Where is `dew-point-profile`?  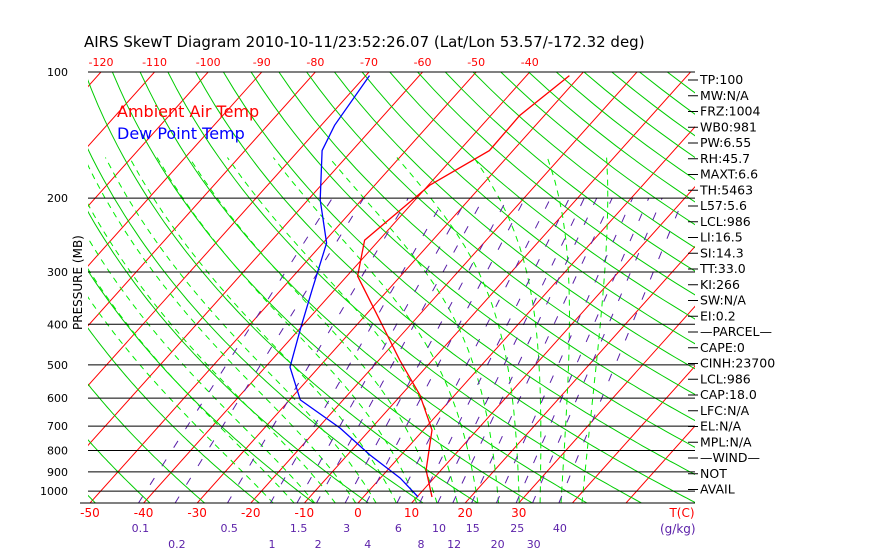 dew-point-profile is located at coordinates (354, 286).